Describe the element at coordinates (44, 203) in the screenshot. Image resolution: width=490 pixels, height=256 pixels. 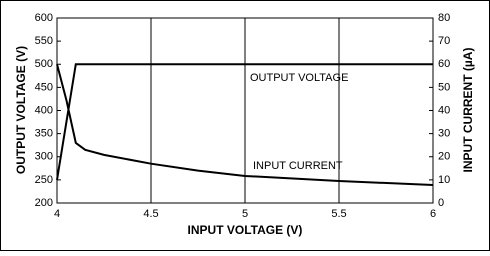
I see `y-tick-label: 200` at that location.